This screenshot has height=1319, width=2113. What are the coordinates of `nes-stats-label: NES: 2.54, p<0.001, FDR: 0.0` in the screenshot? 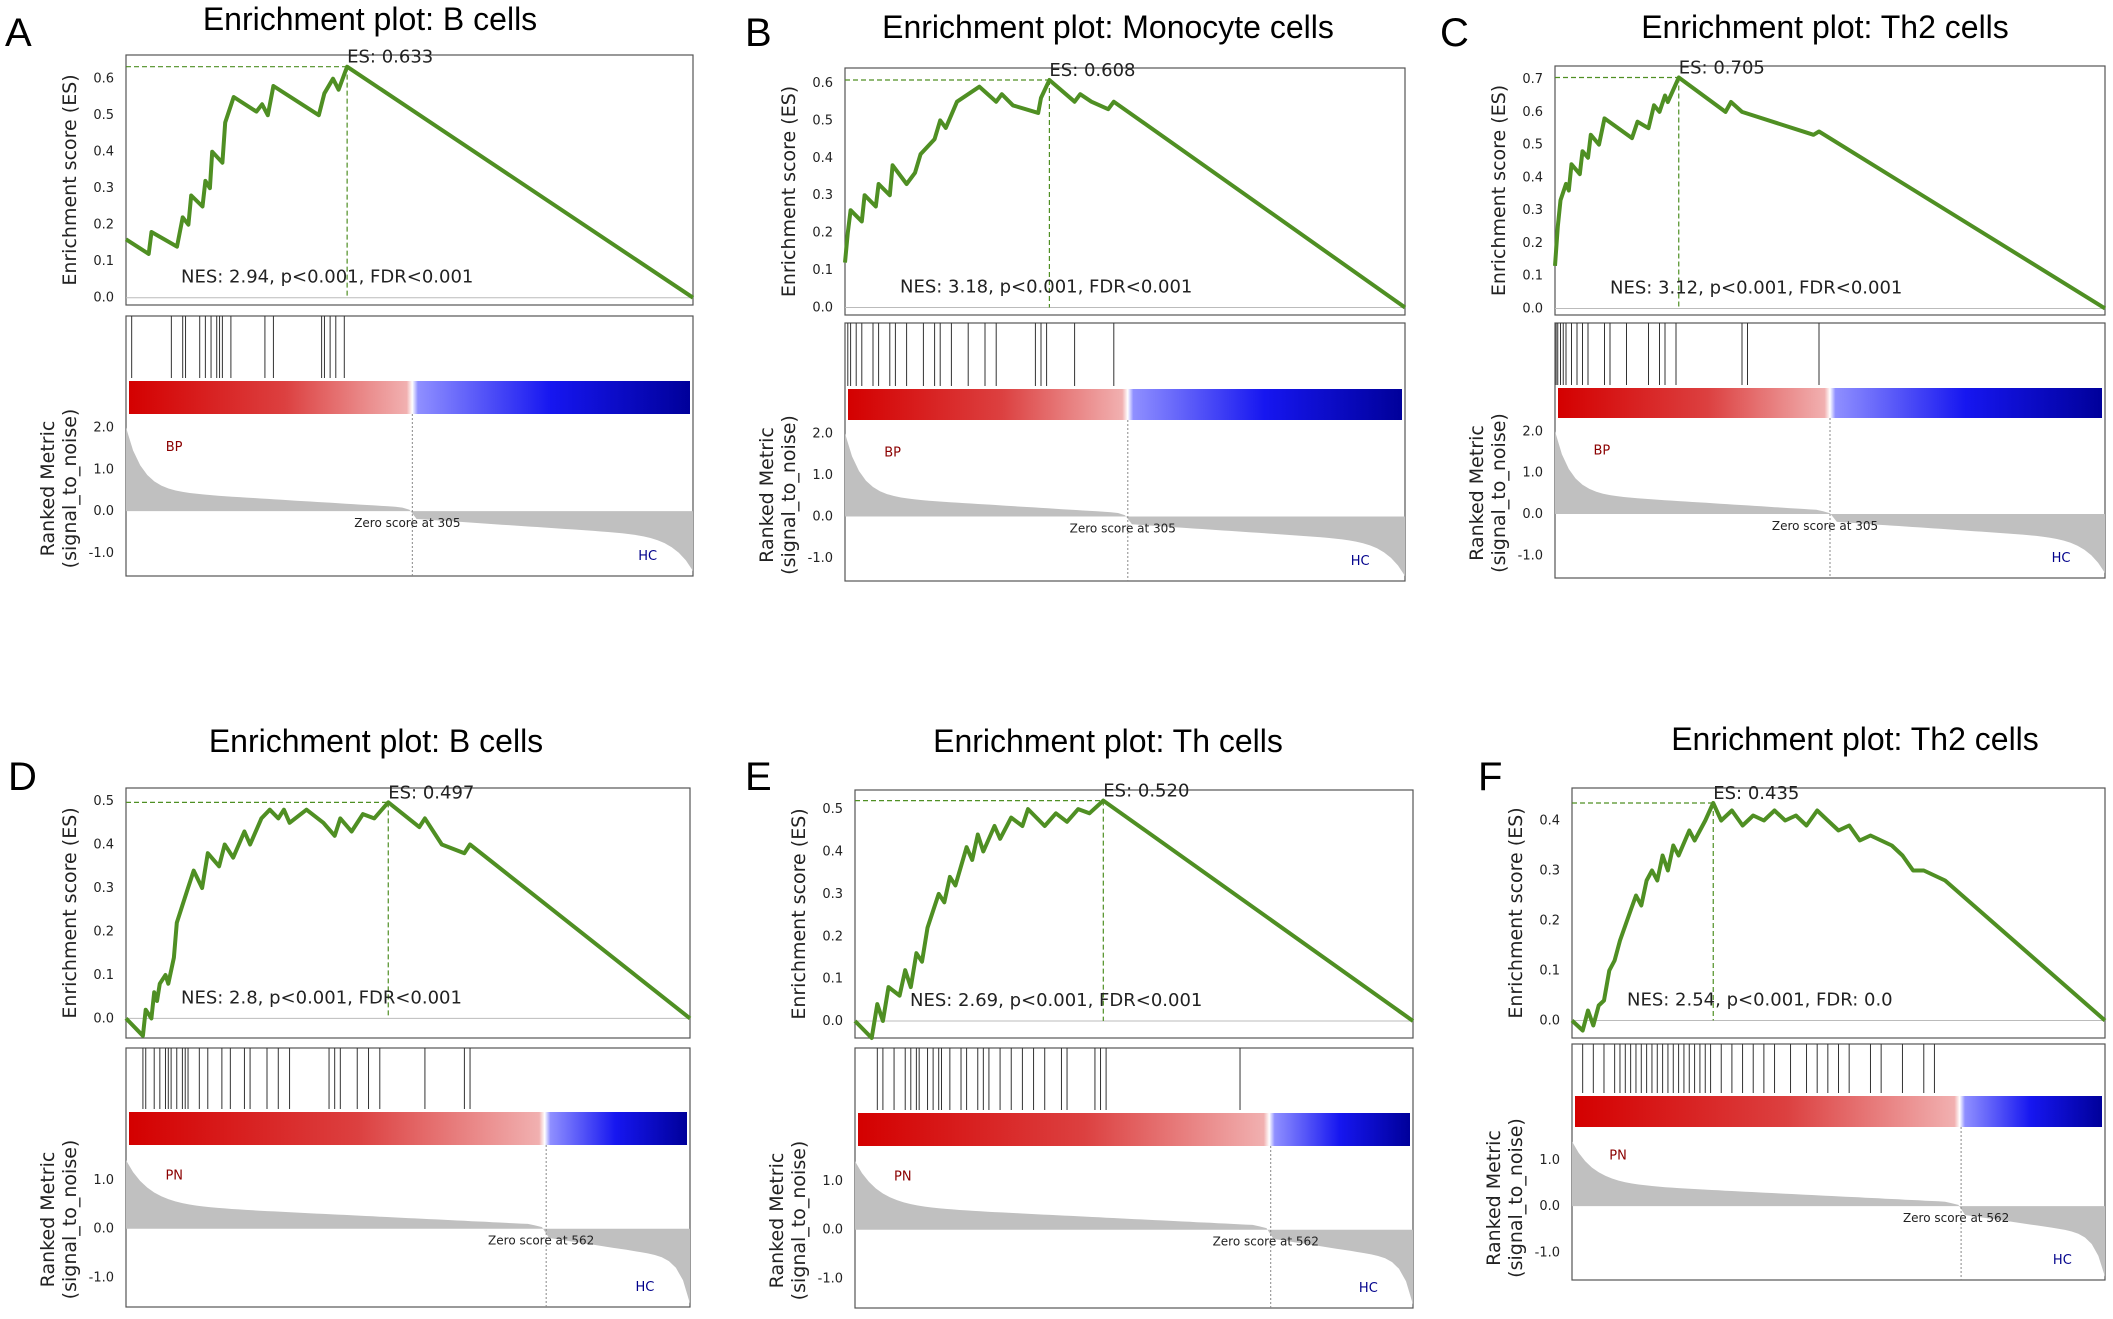 It's located at (1760, 1000).